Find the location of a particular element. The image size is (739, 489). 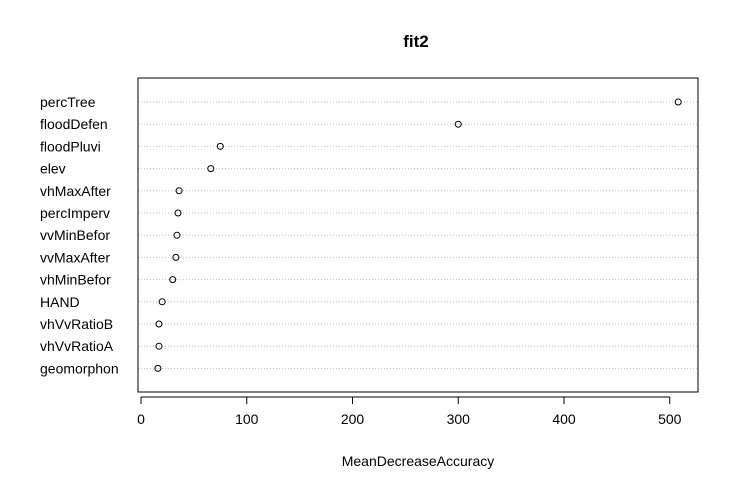

category-label: vhVvRatioB is located at coordinates (76, 324).